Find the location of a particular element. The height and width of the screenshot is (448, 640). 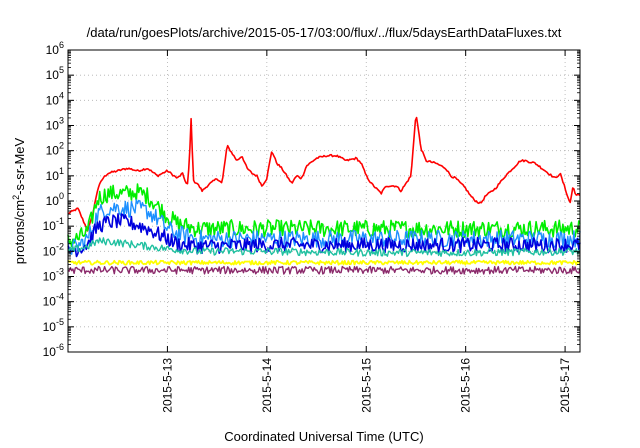

y-tick-label: 10⁰ is located at coordinates (55, 199).